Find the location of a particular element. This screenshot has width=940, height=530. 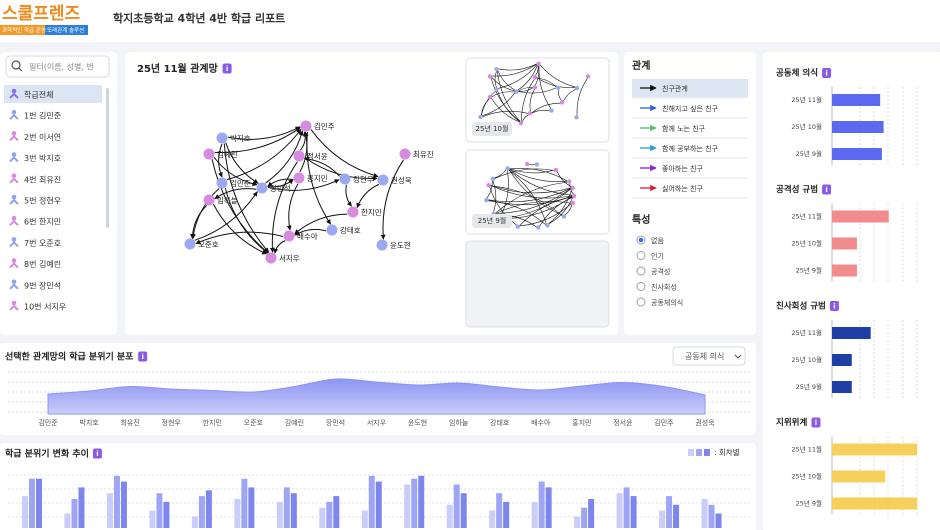

node-label: 임하늘 is located at coordinates (227, 200).